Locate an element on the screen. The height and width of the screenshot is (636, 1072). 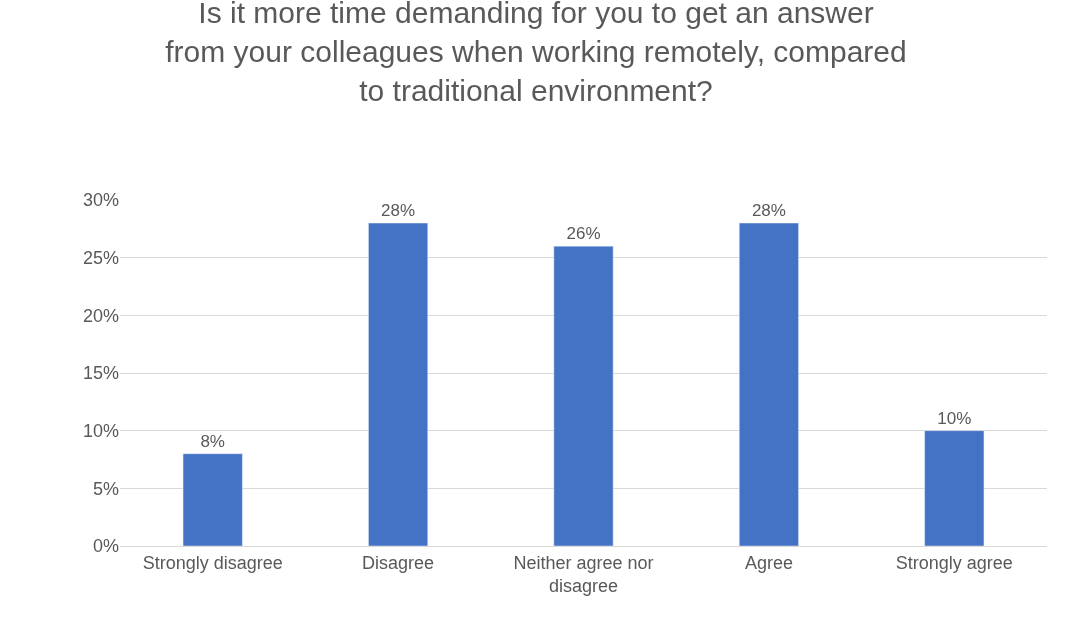
x-tick-label: Agree is located at coordinates (768, 562).